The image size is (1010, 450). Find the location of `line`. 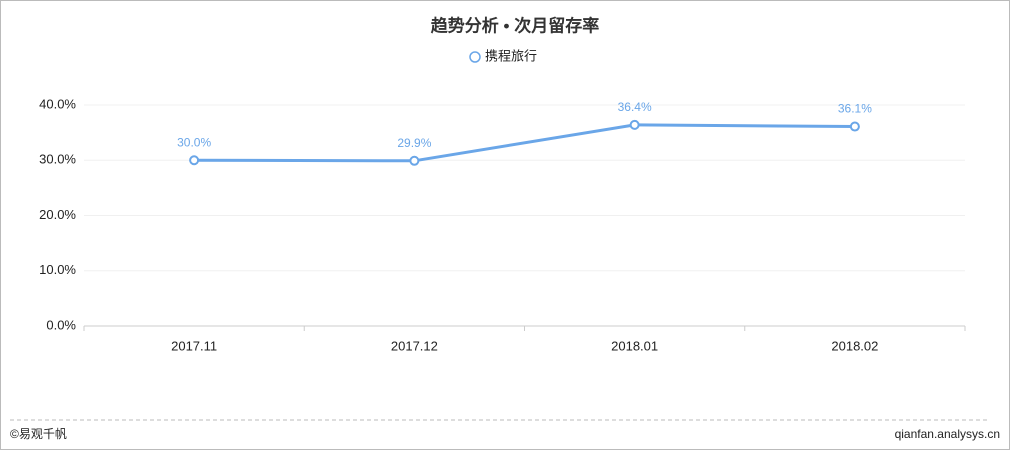

line is located at coordinates (524, 143).